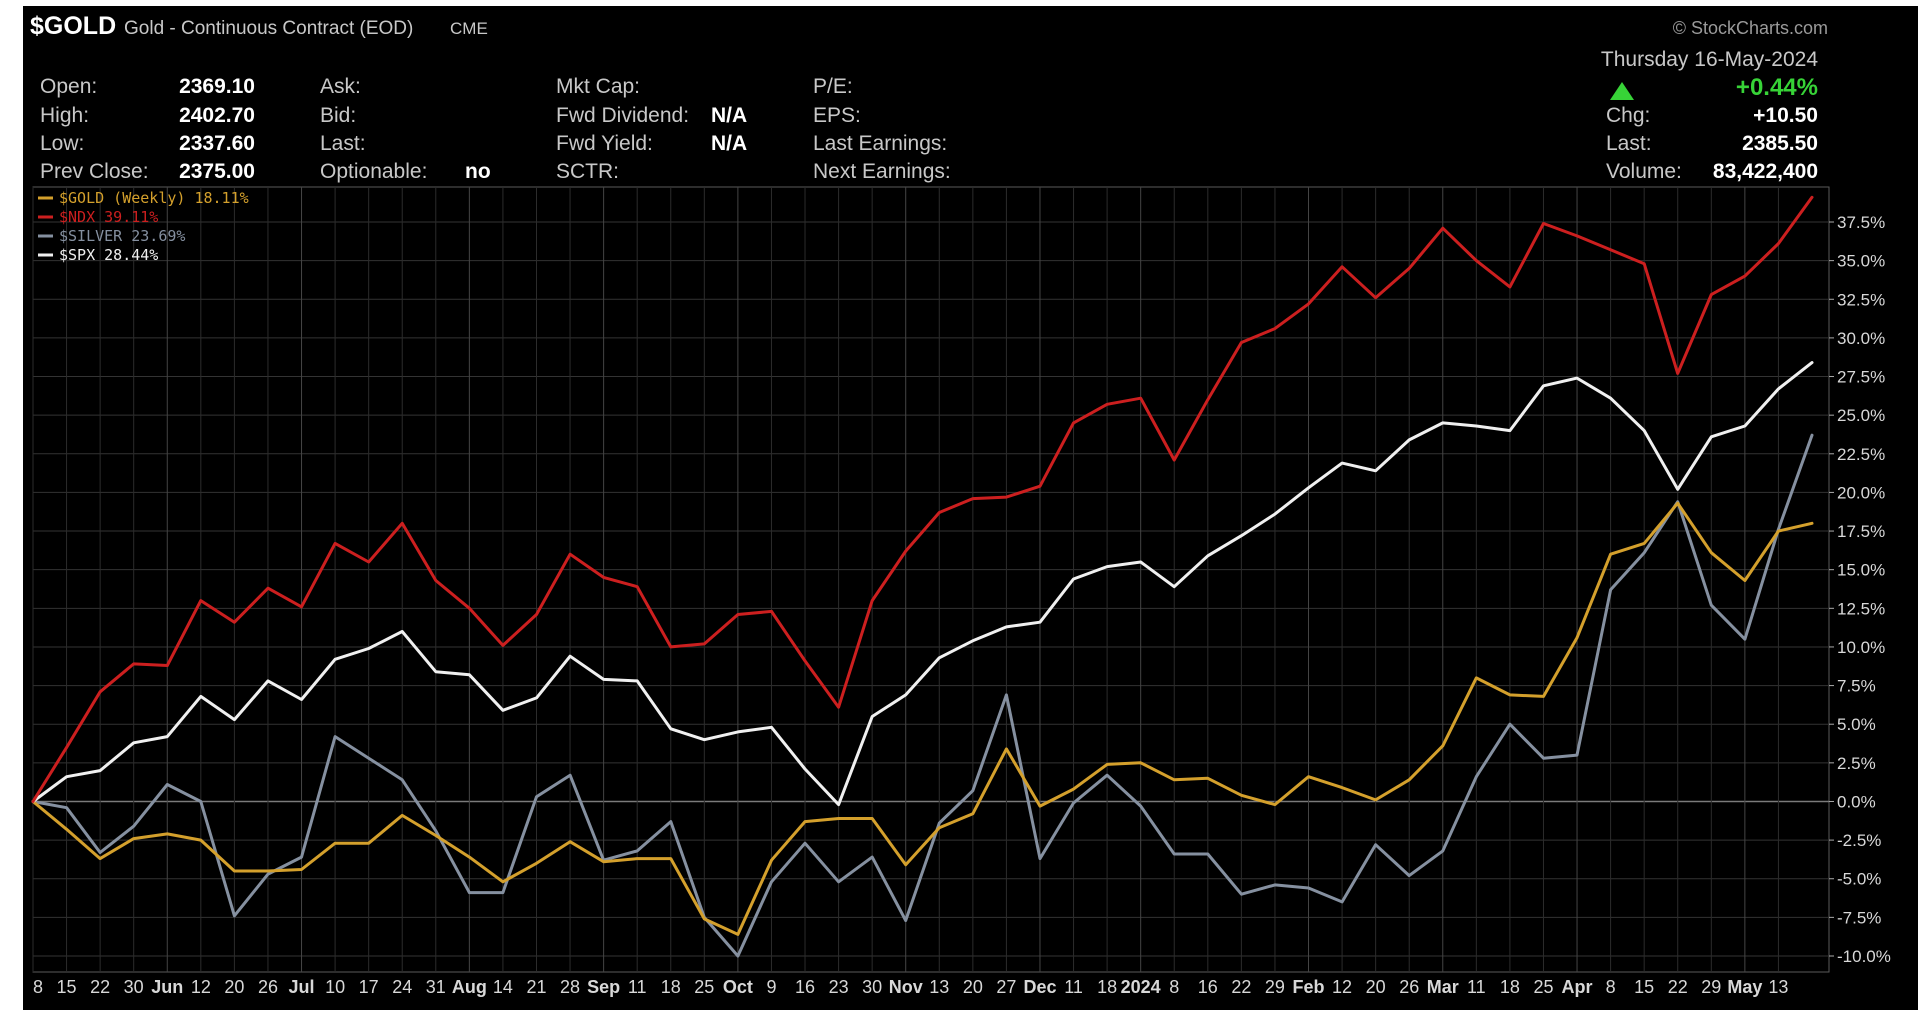 This screenshot has height=1010, width=1919. Describe the element at coordinates (1856, 801) in the screenshot. I see `y-tick-label: 0.0%` at that location.